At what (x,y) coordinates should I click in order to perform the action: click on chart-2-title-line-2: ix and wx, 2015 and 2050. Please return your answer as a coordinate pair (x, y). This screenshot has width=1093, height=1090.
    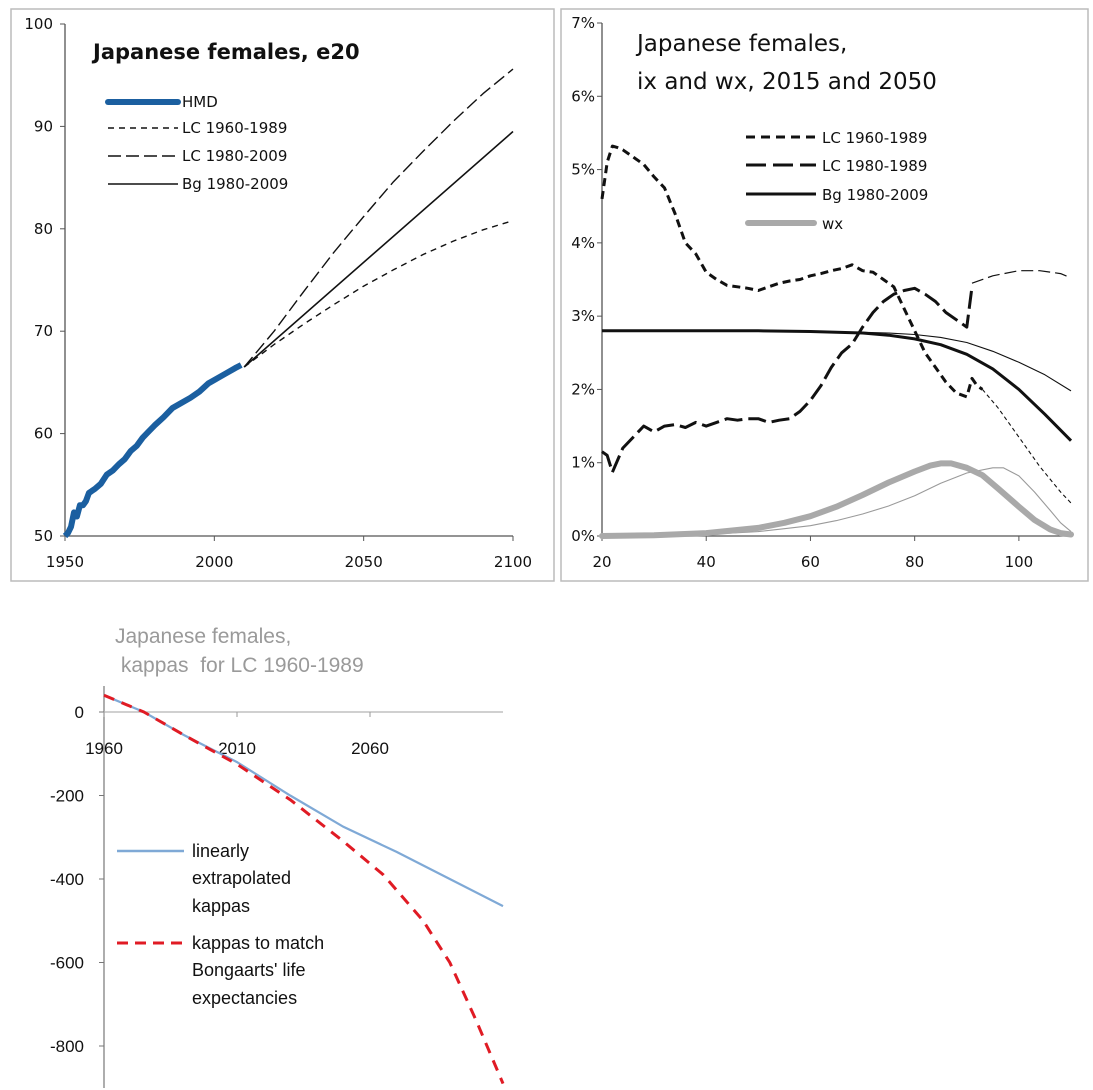
    Looking at the image, I should click on (787, 82).